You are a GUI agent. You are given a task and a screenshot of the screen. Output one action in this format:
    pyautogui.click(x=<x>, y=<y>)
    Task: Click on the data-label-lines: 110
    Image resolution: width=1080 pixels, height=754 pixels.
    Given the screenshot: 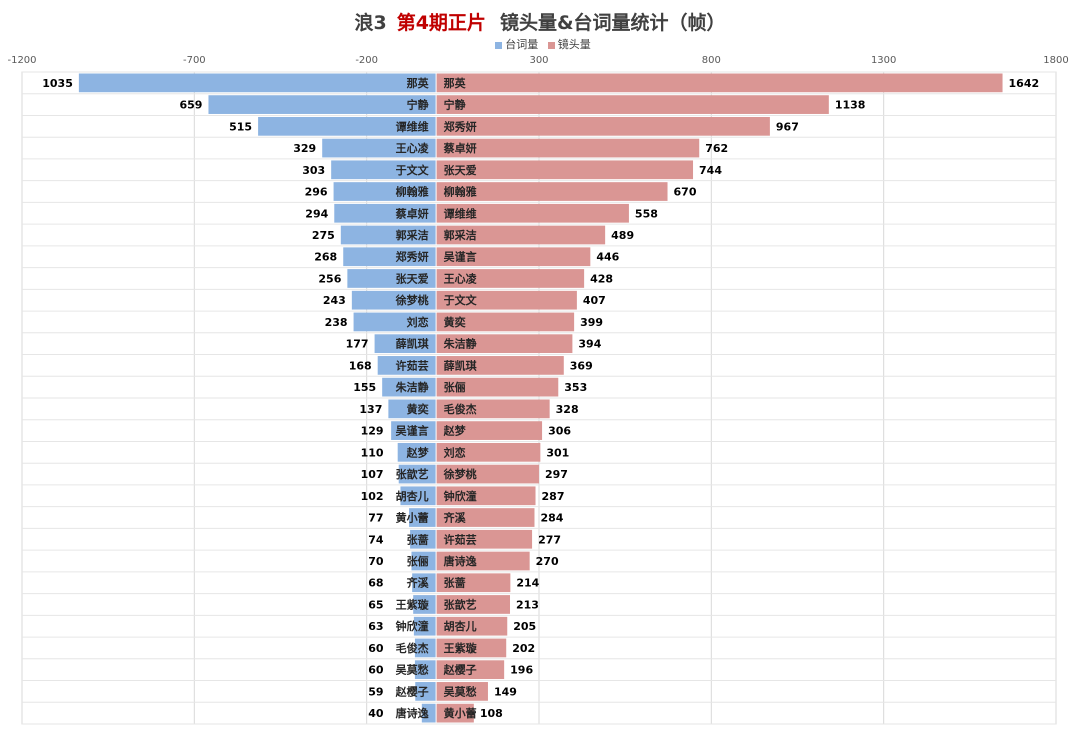 What is the action you would take?
    pyautogui.click(x=372, y=452)
    